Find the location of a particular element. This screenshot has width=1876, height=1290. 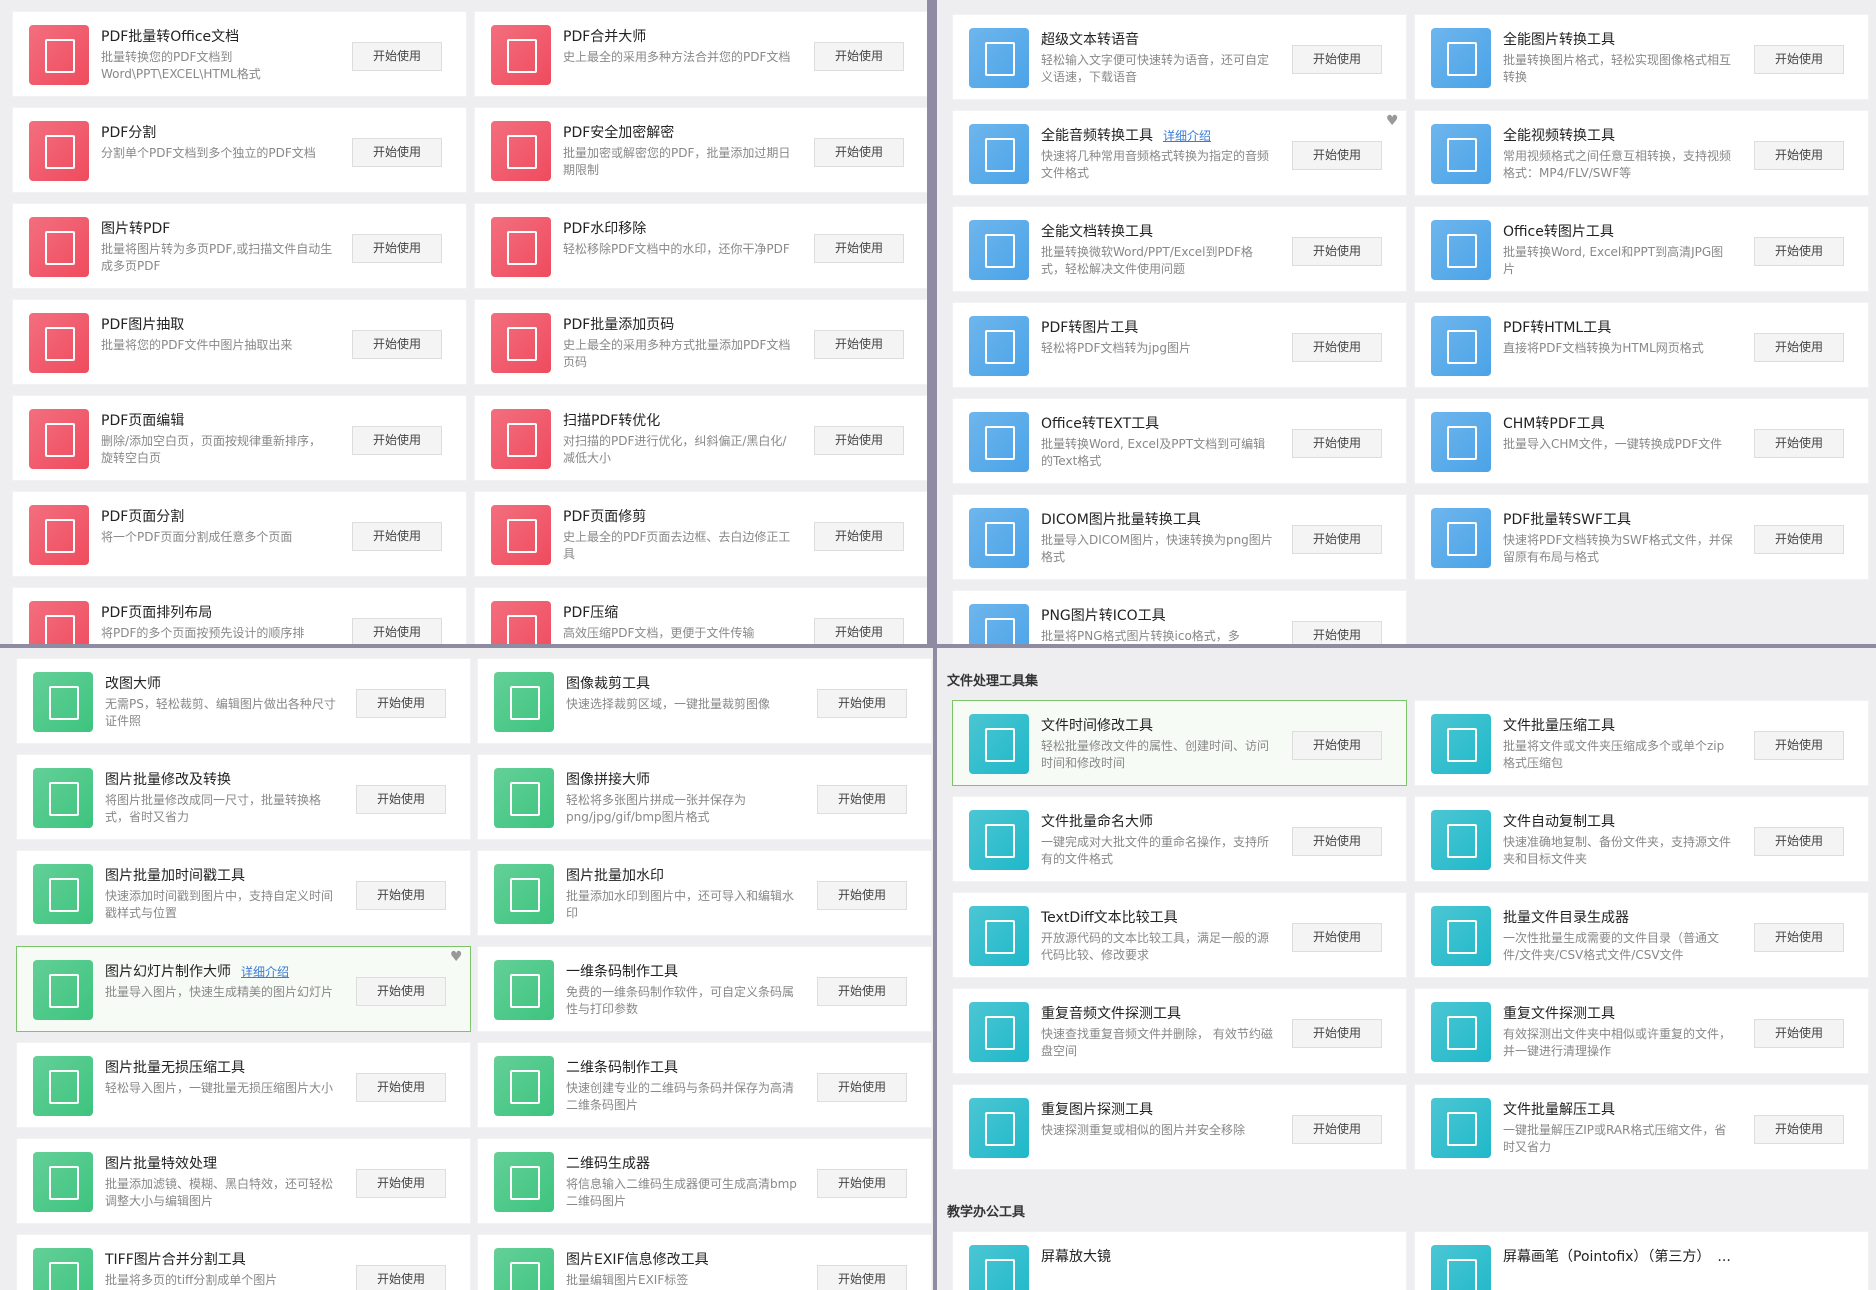

tool-title: 重复图片探测工具 is located at coordinates (1097, 1109).